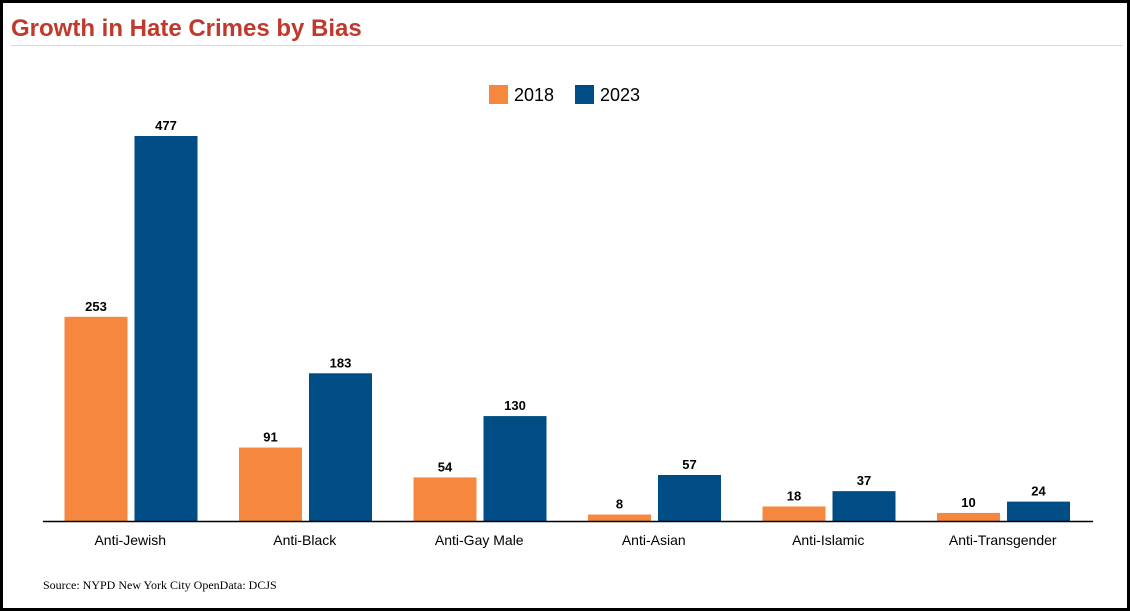 The height and width of the screenshot is (611, 1130). What do you see at coordinates (534, 95) in the screenshot?
I see `legend-label-2018: 2018` at bounding box center [534, 95].